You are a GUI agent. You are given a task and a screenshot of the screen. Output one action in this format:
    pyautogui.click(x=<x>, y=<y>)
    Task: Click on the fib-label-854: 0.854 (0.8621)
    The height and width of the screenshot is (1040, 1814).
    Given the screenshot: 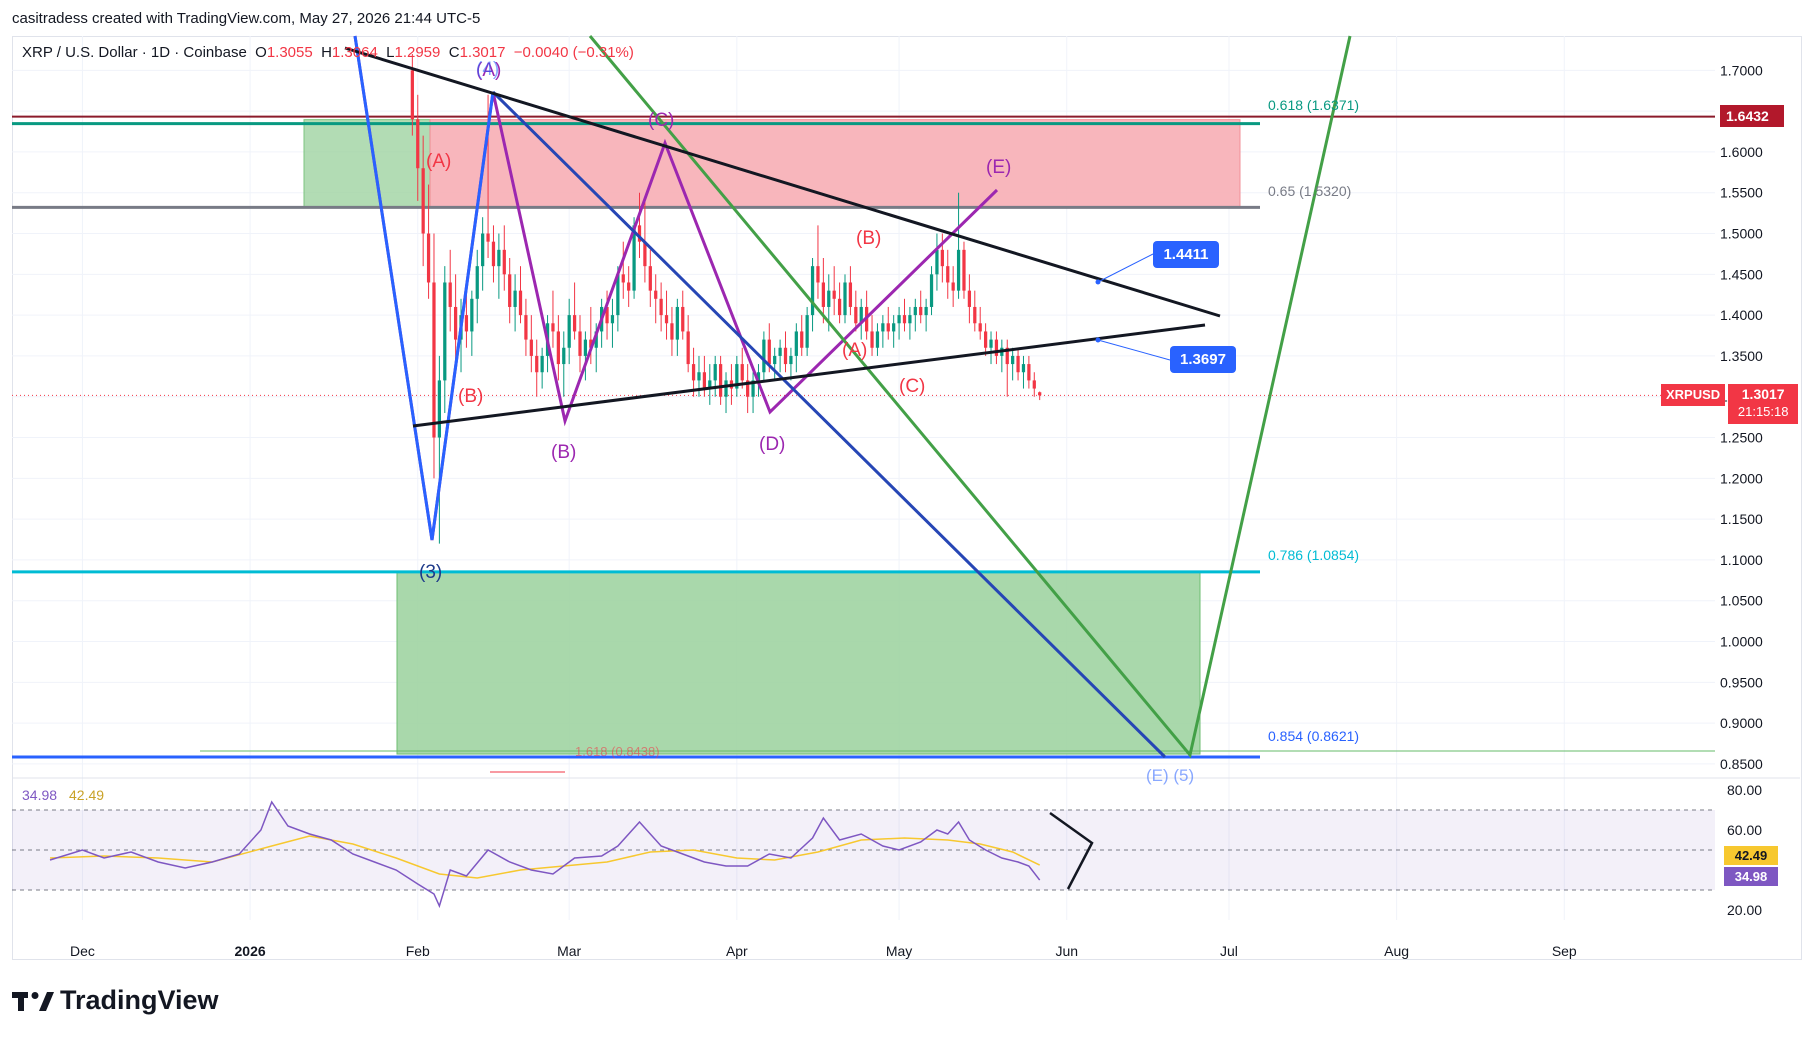 What is the action you would take?
    pyautogui.click(x=1313, y=736)
    